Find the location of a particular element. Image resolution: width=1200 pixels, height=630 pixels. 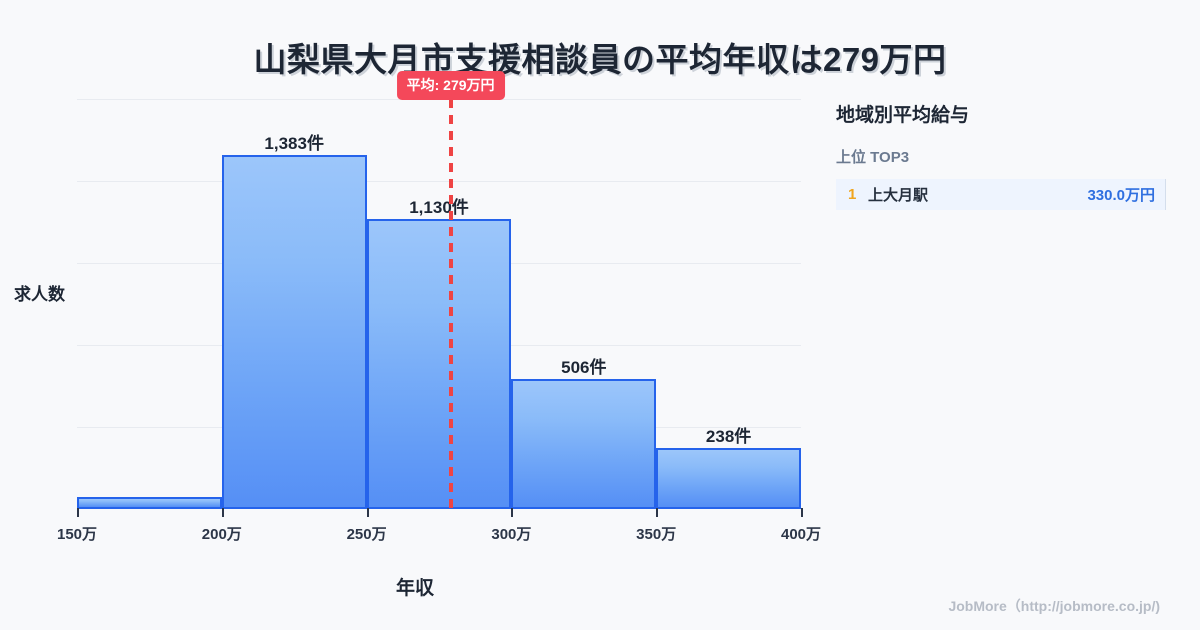

x-tick-label: 200万 is located at coordinates (221, 534).